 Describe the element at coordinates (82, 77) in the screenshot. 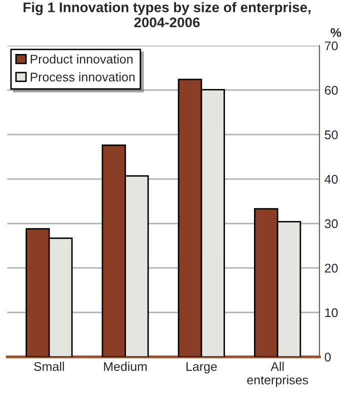

I see `legend-label: Process innovation` at that location.